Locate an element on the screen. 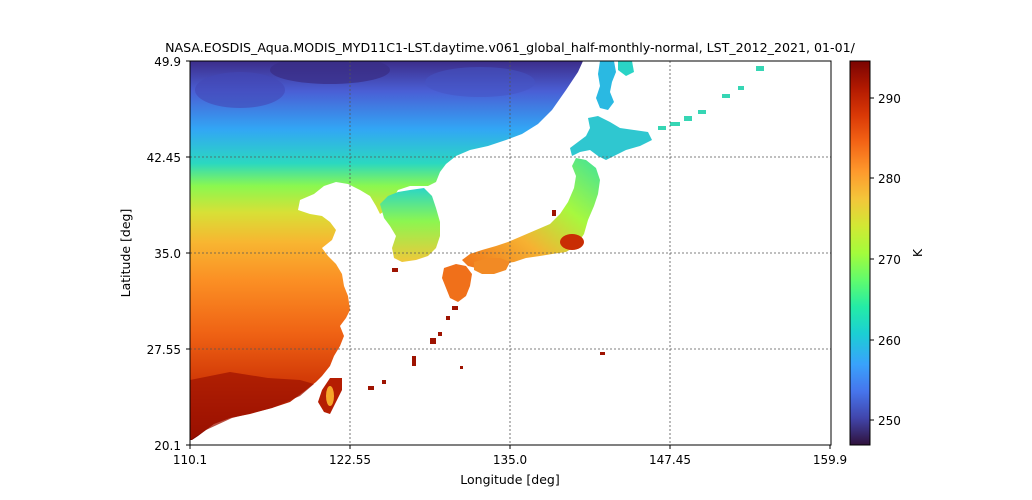 This screenshot has height=500, width=1032. colorbar-tick-label: 290 is located at coordinates (889, 99).